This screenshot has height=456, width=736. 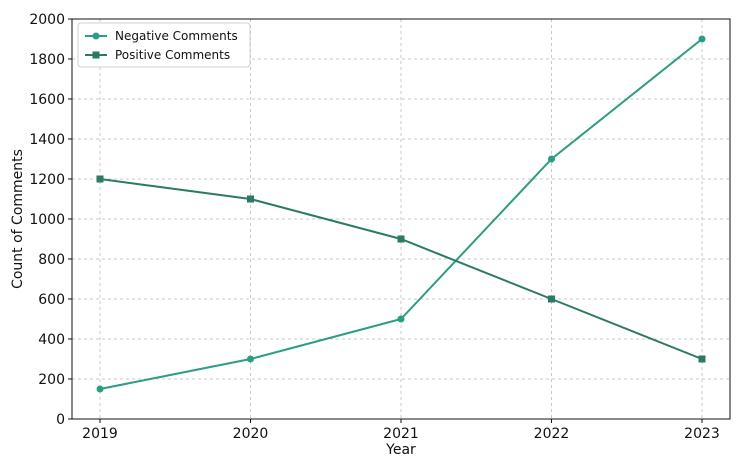 What do you see at coordinates (96, 36) in the screenshot?
I see `legend-circle-marker-icon` at bounding box center [96, 36].